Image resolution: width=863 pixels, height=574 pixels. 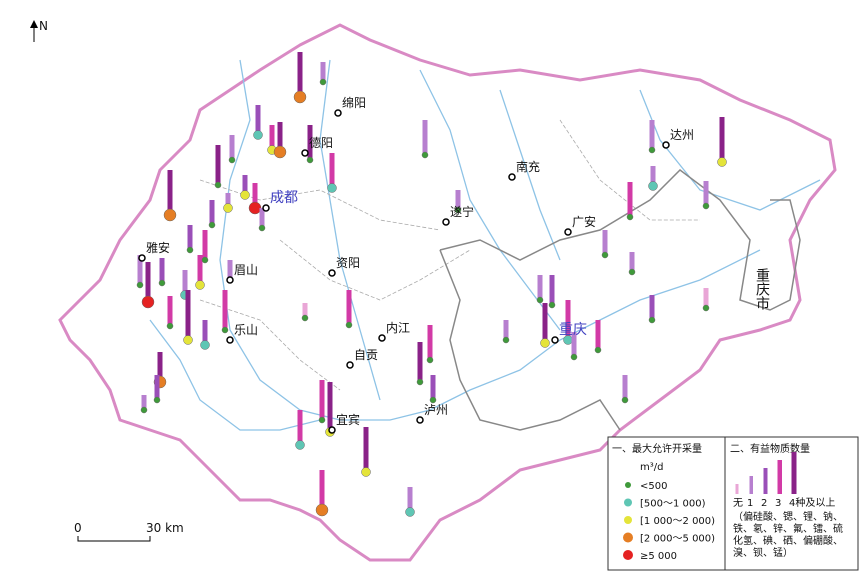 I want to click on city-label: 重庆, so click(x=573, y=330).